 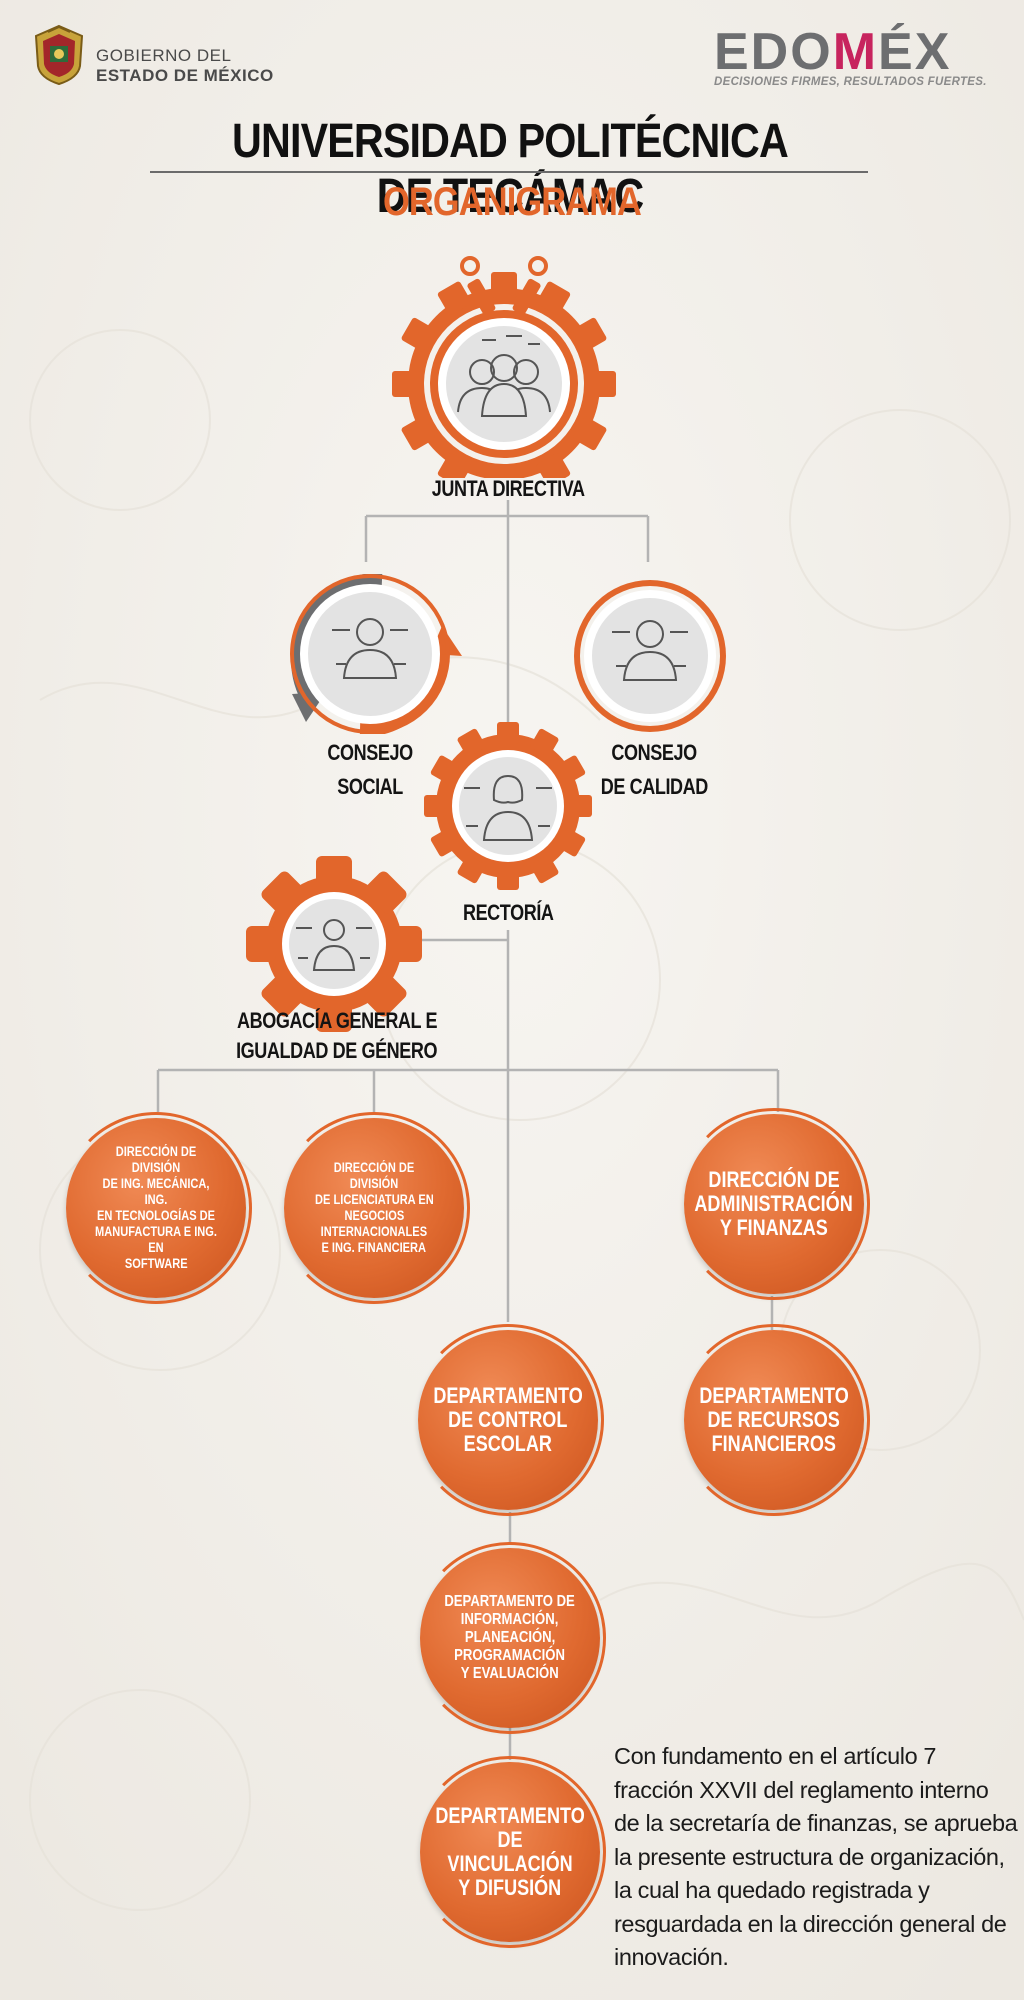 What do you see at coordinates (774, 1420) in the screenshot?
I see `depto-recursos-financieros-node: DEPARTAMENTO DE RECURSOS FINANCIEROS` at bounding box center [774, 1420].